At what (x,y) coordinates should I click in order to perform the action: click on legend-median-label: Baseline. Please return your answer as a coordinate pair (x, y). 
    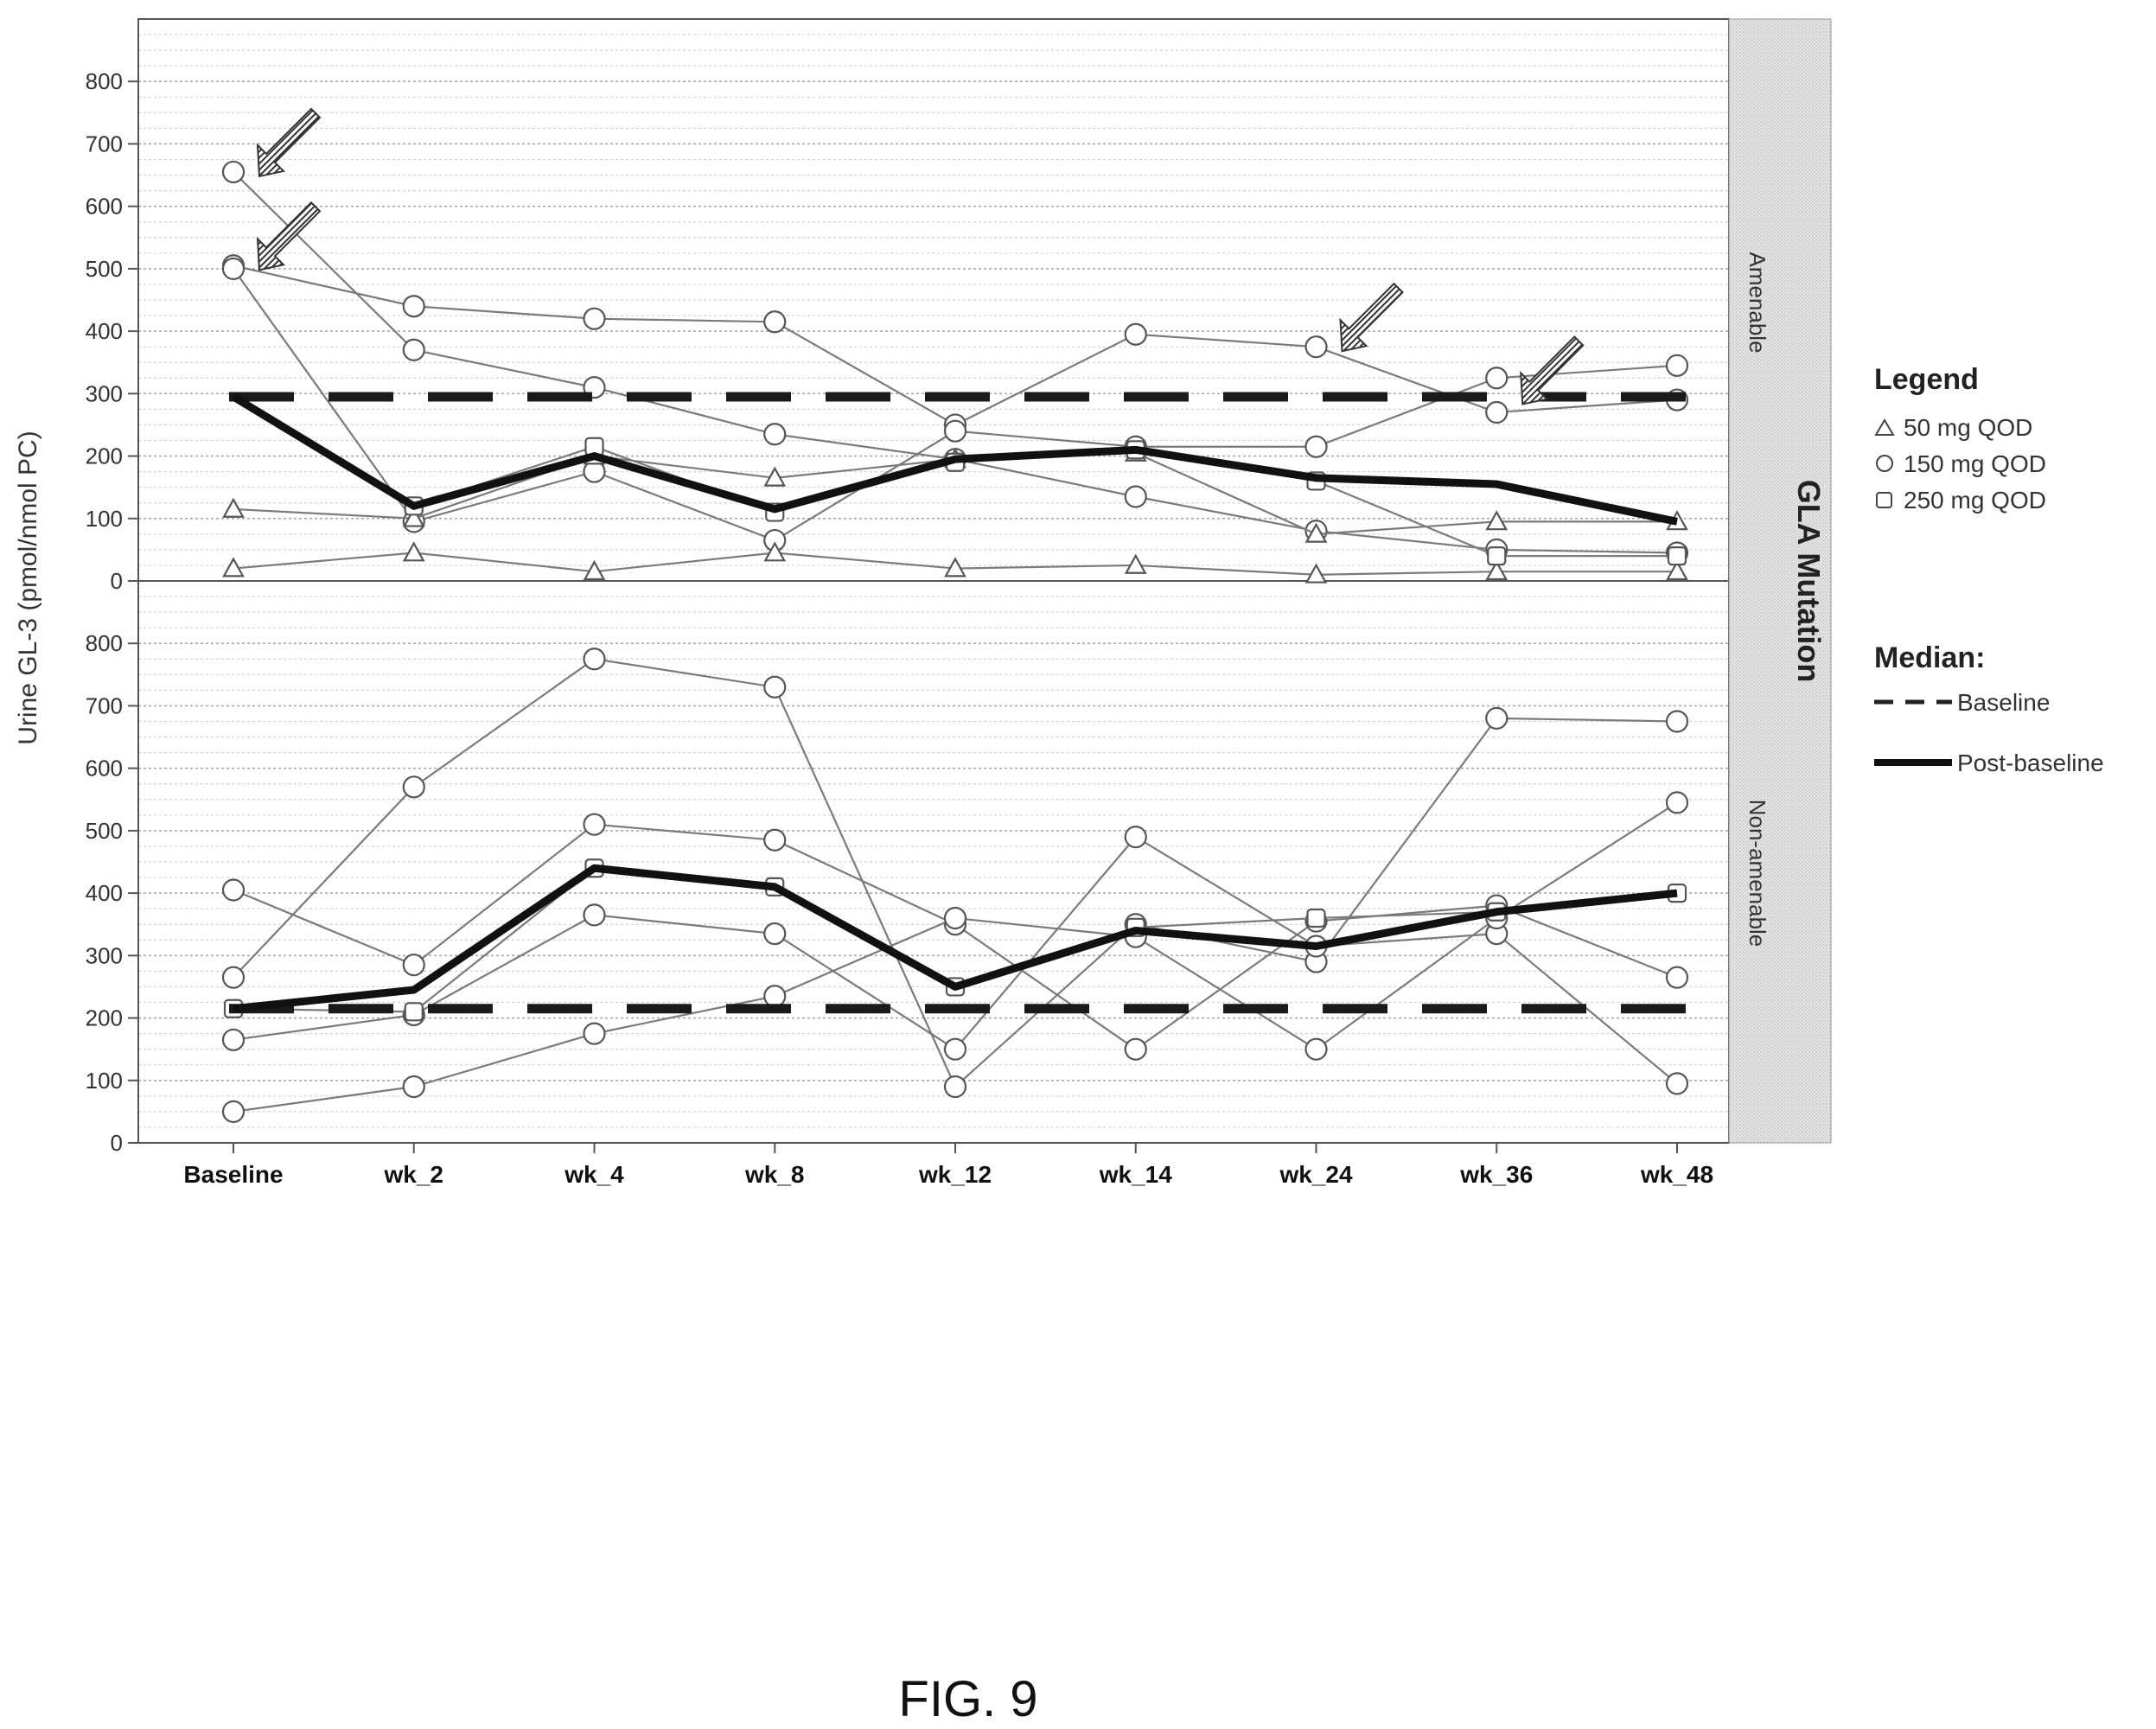
    Looking at the image, I should click on (2003, 702).